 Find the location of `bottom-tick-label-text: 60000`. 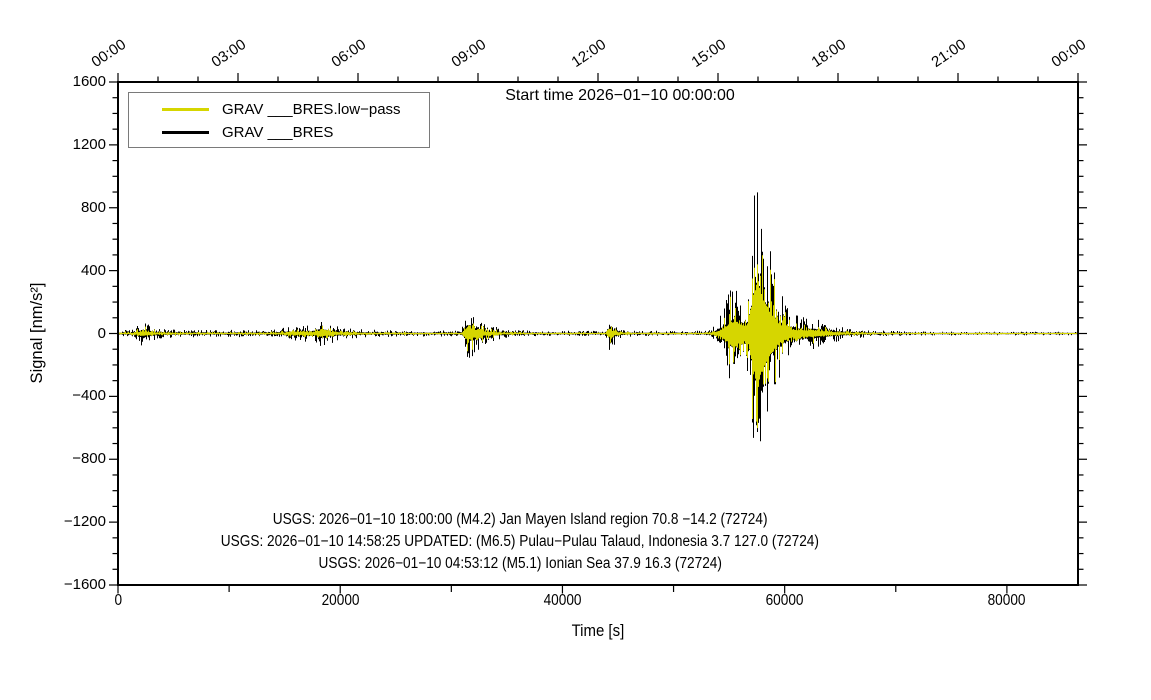

bottom-tick-label-text: 60000 is located at coordinates (784, 600).